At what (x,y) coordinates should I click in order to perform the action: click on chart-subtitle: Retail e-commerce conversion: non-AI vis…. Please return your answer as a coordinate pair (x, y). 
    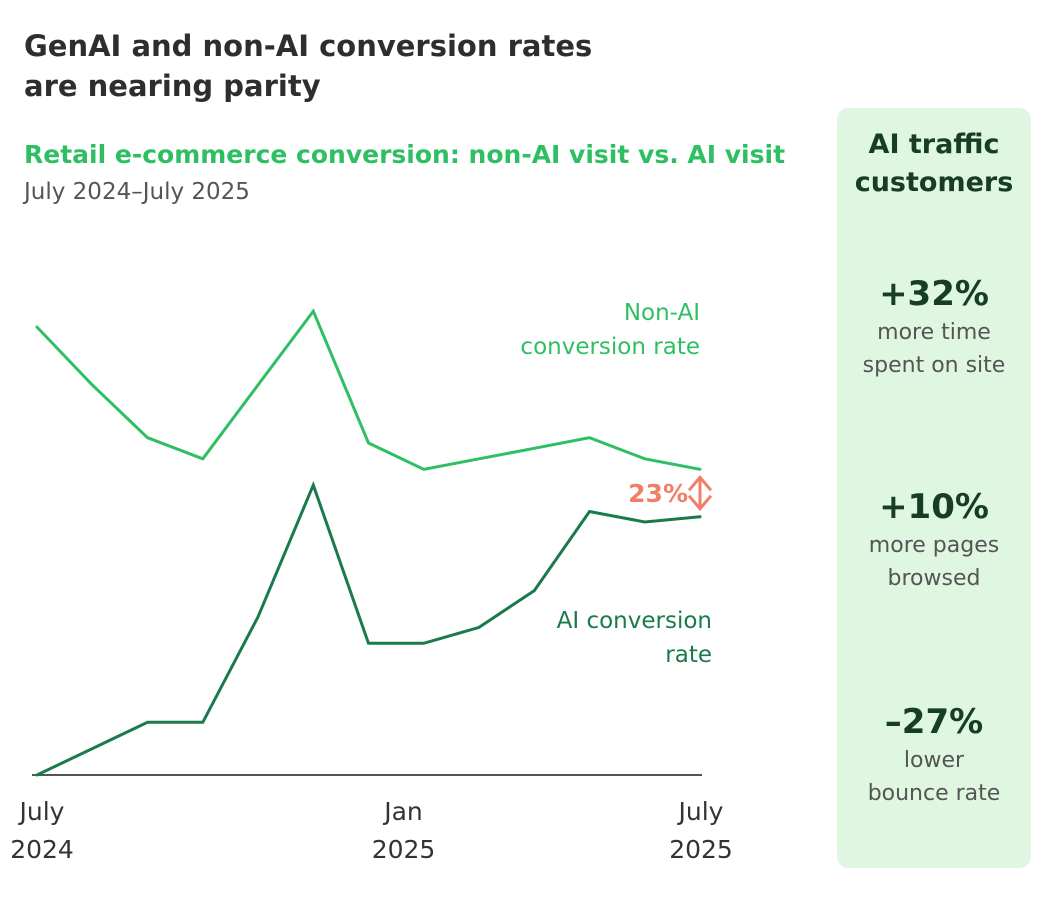
    Looking at the image, I should click on (405, 154).